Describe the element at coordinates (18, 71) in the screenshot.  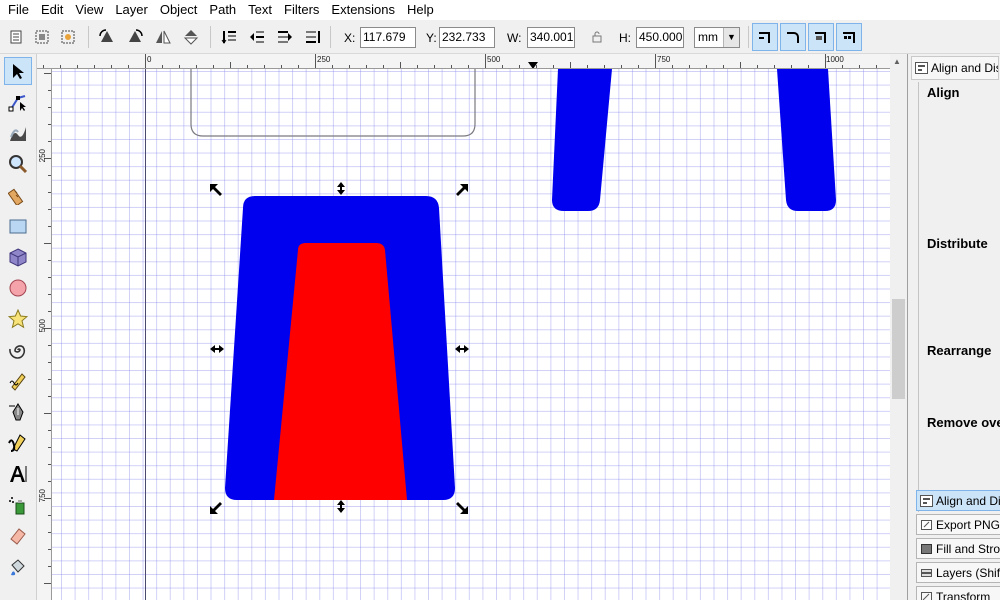
I see `selector-tool-icon` at that location.